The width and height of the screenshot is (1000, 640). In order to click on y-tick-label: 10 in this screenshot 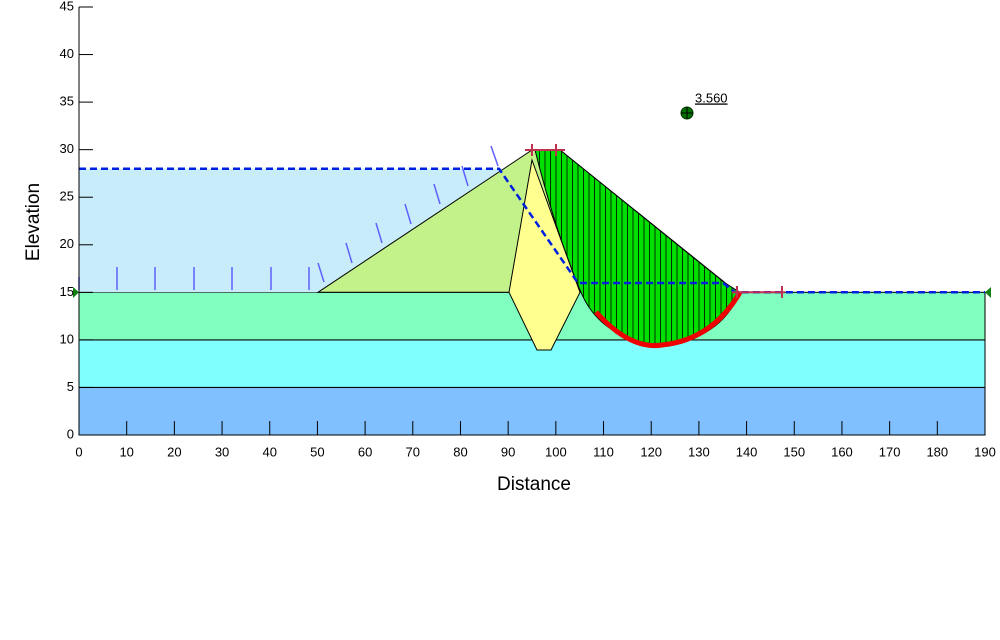, I will do `click(67, 338)`.